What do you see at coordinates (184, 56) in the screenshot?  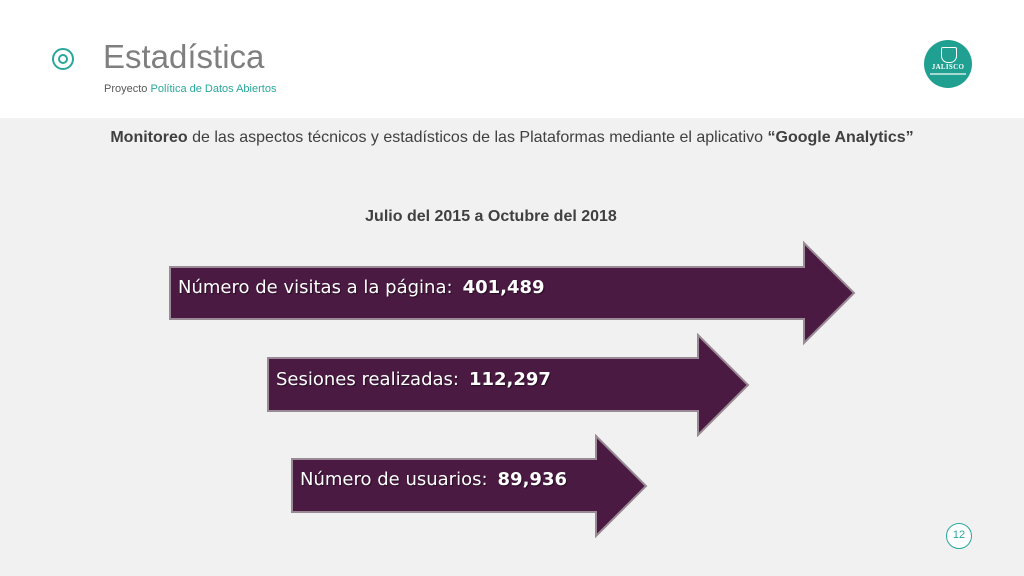 I see `page-title: Estadística` at bounding box center [184, 56].